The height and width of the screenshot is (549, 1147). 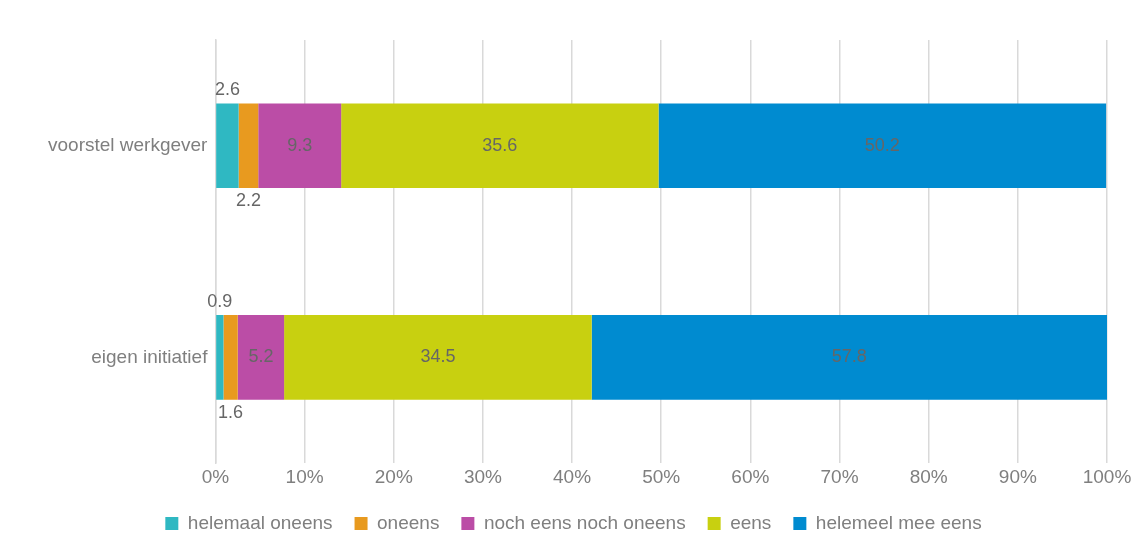 I want to click on data-label: 35.6, so click(x=500, y=144).